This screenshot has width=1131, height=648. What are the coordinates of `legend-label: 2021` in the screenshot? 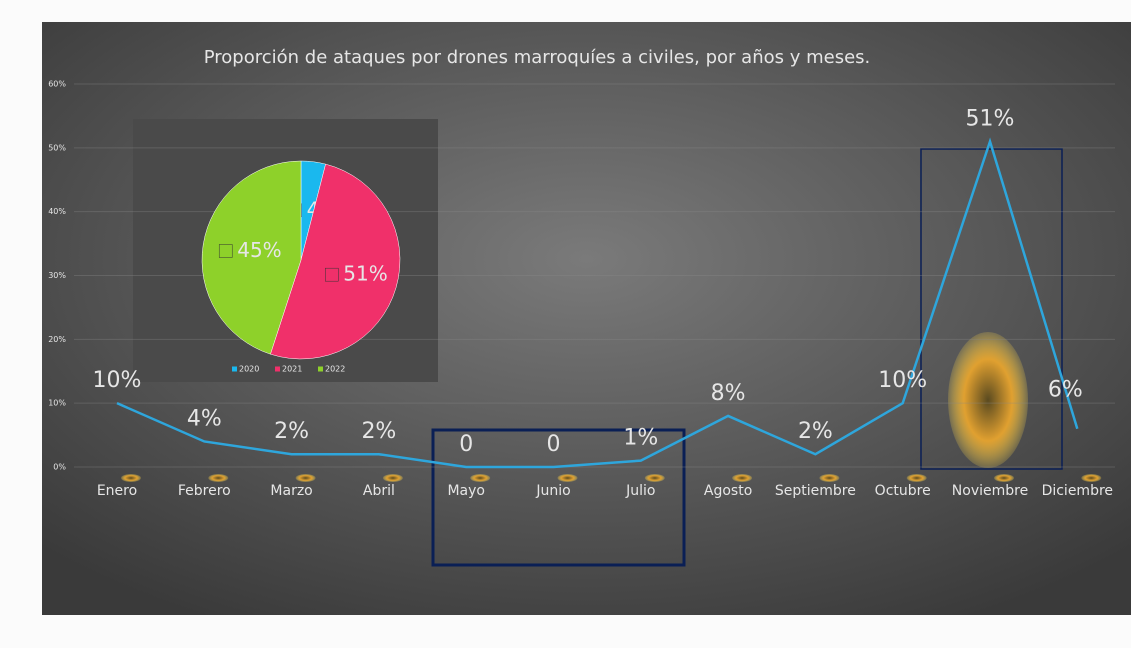 It's located at (292, 369).